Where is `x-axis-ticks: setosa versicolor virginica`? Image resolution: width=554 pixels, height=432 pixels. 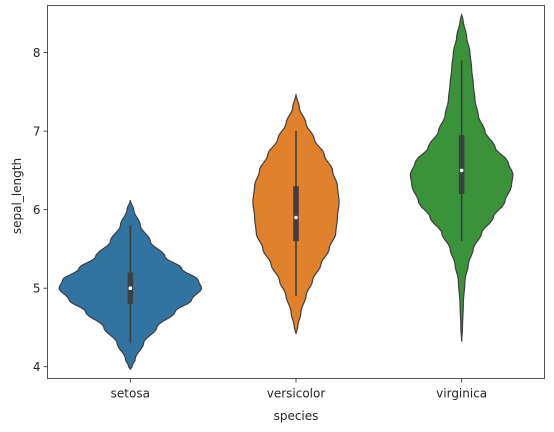 x-axis-ticks: setosa versicolor virginica is located at coordinates (299, 389).